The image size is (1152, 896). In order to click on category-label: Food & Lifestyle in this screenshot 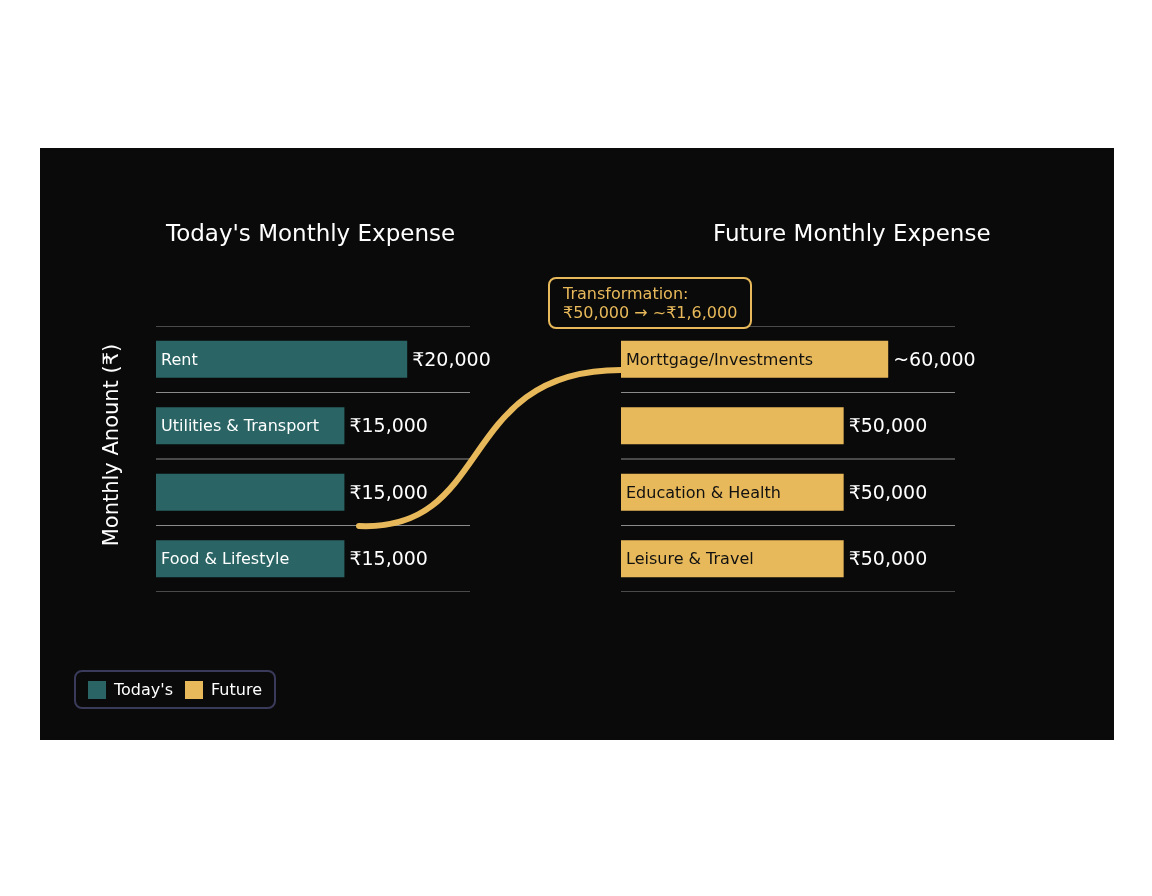, I will do `click(225, 559)`.